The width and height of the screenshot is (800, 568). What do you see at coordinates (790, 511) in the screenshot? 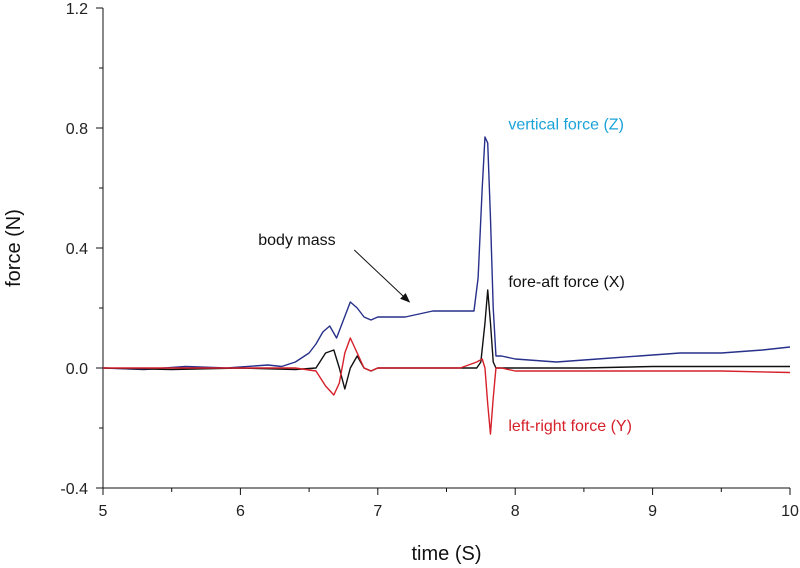
I see `x-tick-label: 10` at bounding box center [790, 511].